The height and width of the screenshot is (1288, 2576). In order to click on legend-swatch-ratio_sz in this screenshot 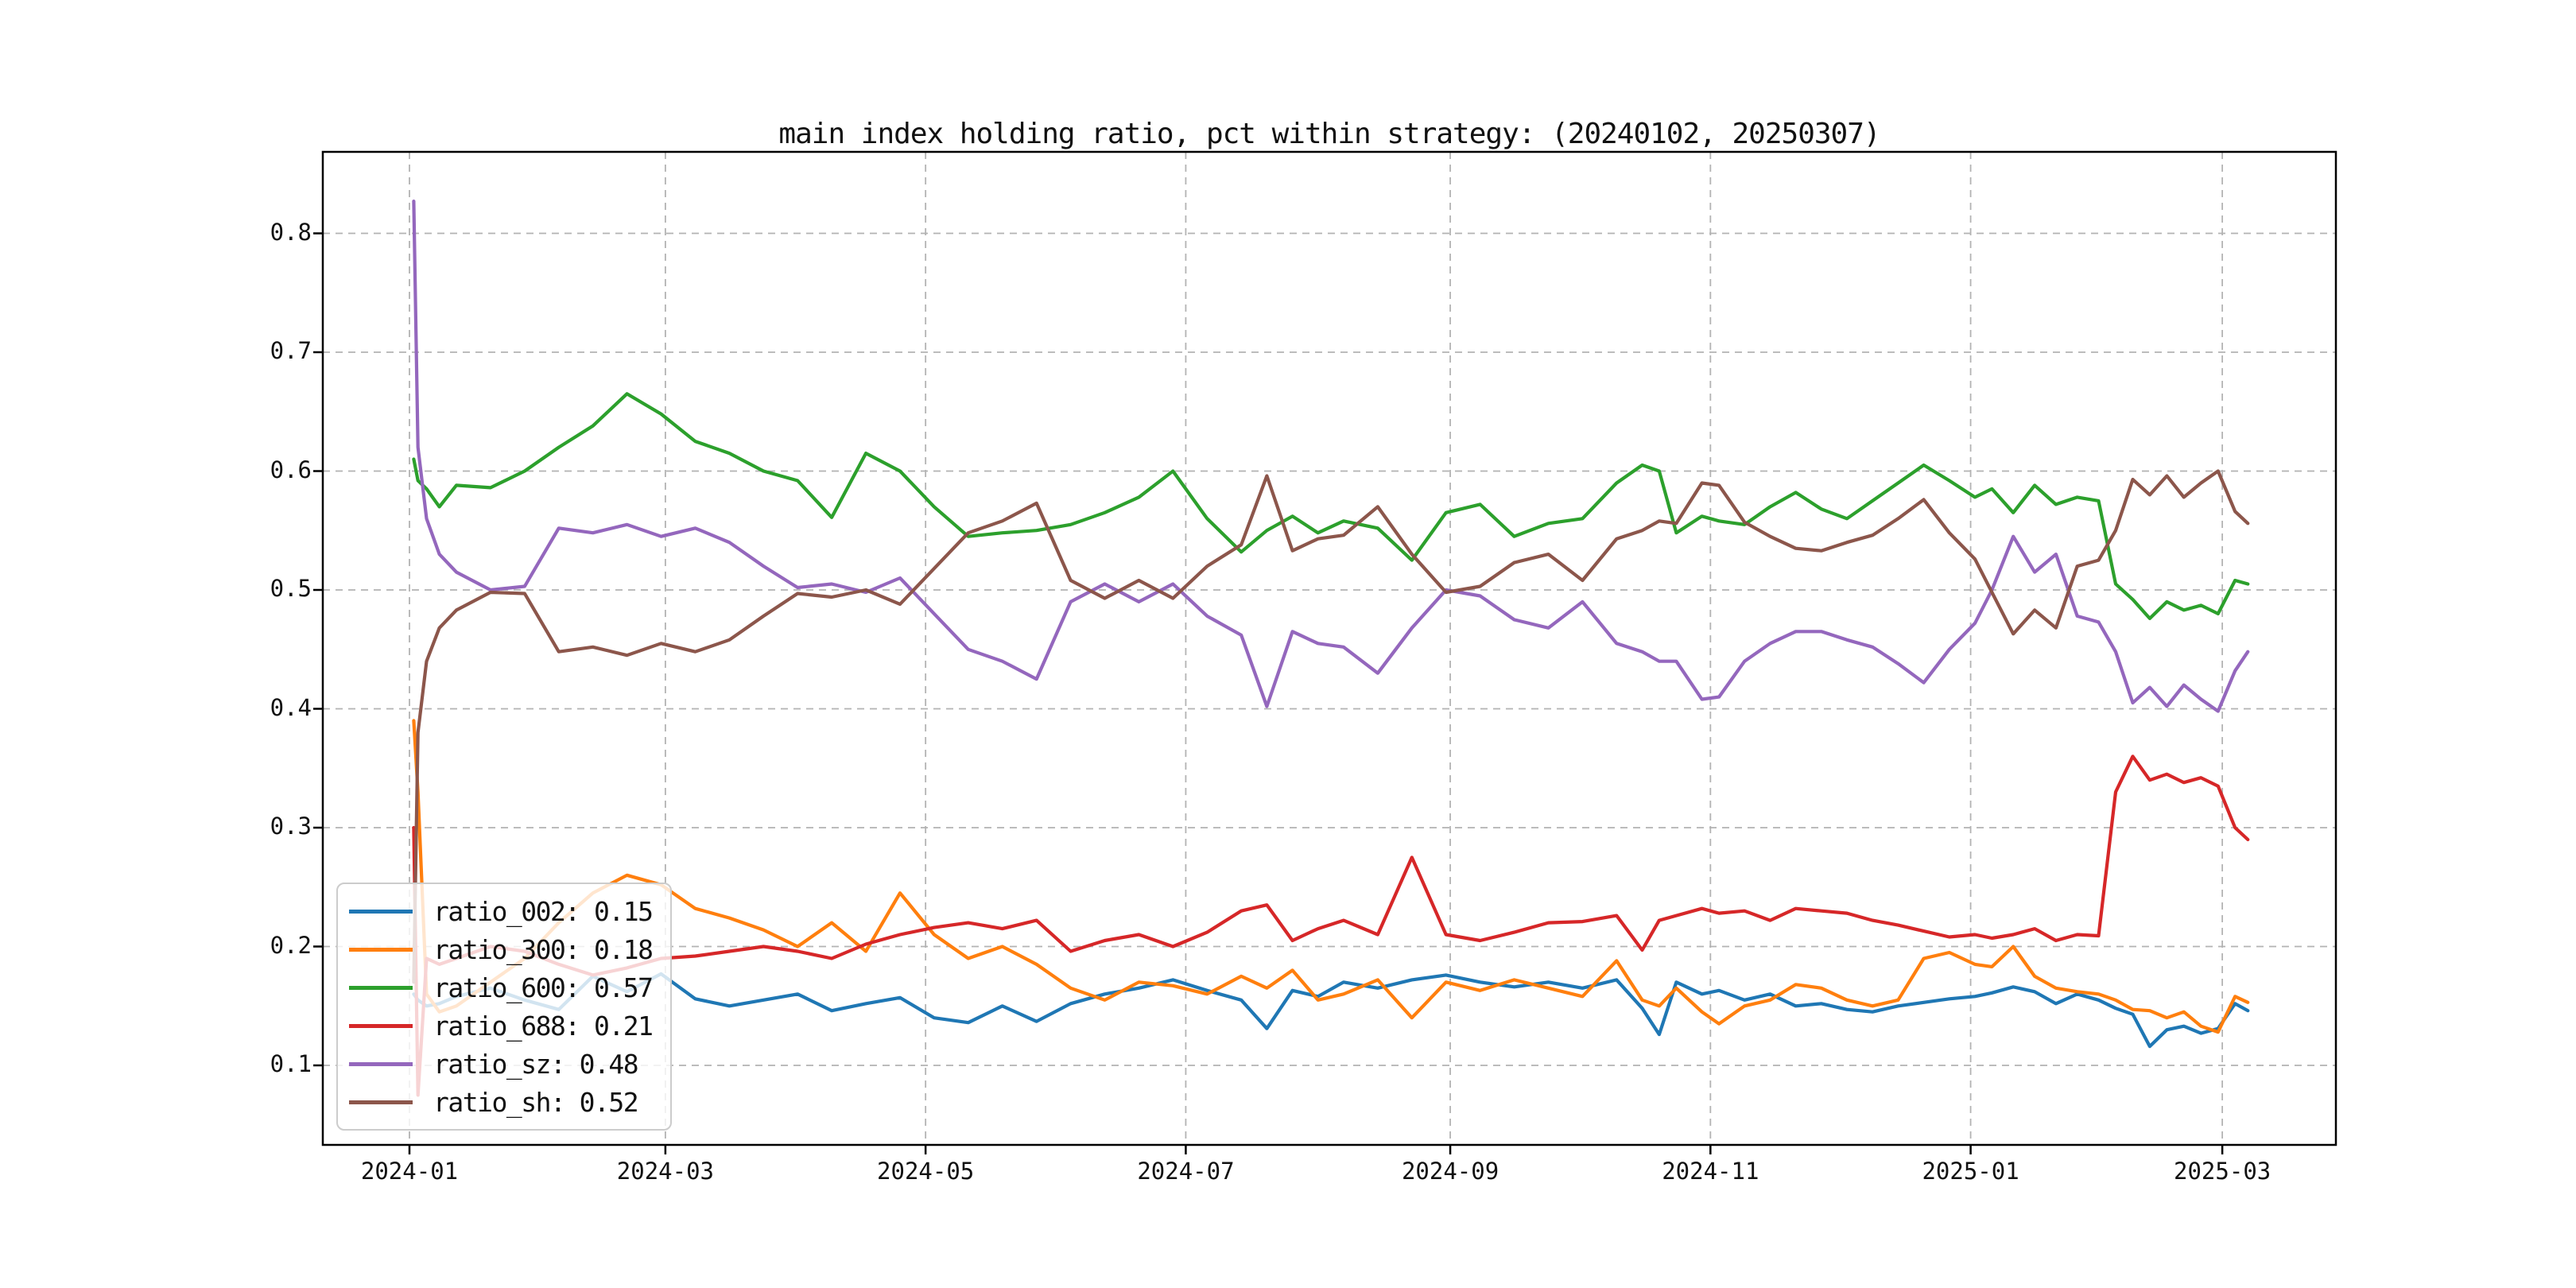, I will do `click(381, 1063)`.